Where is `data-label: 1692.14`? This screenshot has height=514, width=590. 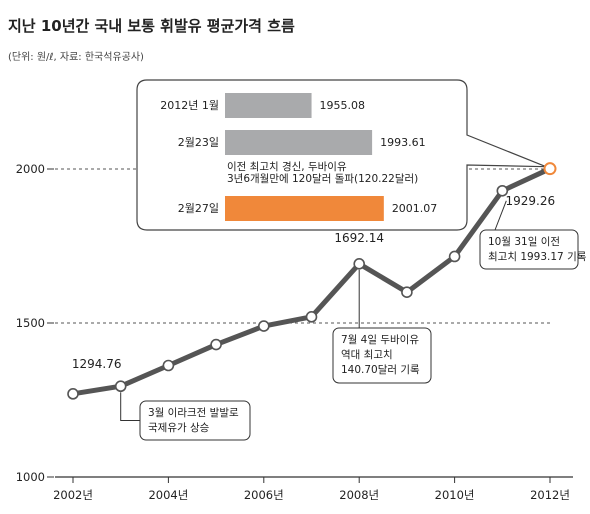 data-label: 1692.14 is located at coordinates (359, 238).